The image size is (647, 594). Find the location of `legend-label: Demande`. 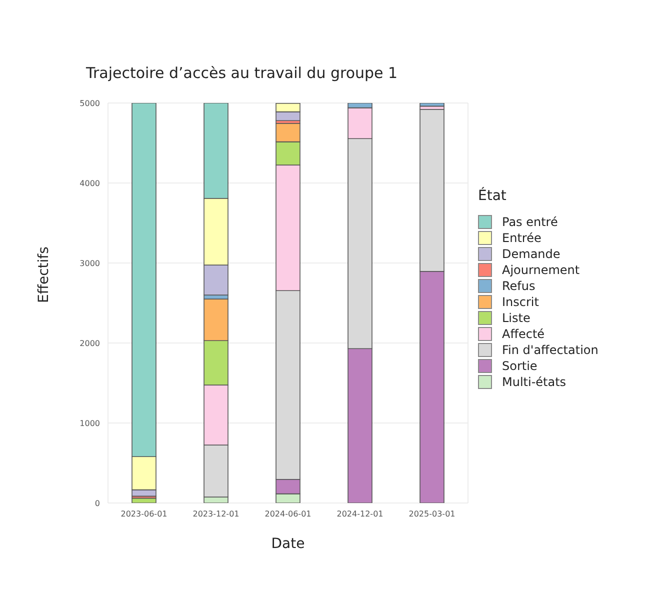

legend-label: Demande is located at coordinates (531, 254).